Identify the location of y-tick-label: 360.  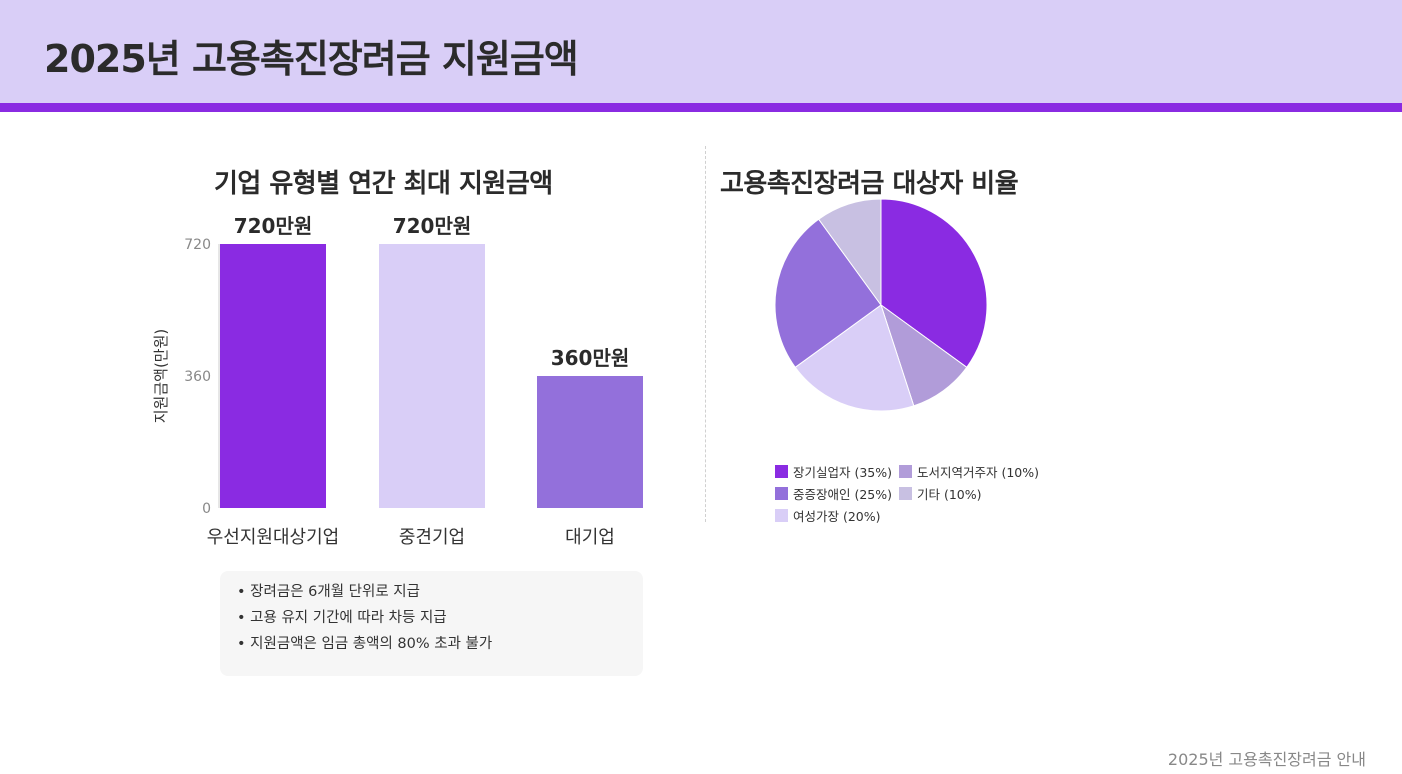
(197, 377).